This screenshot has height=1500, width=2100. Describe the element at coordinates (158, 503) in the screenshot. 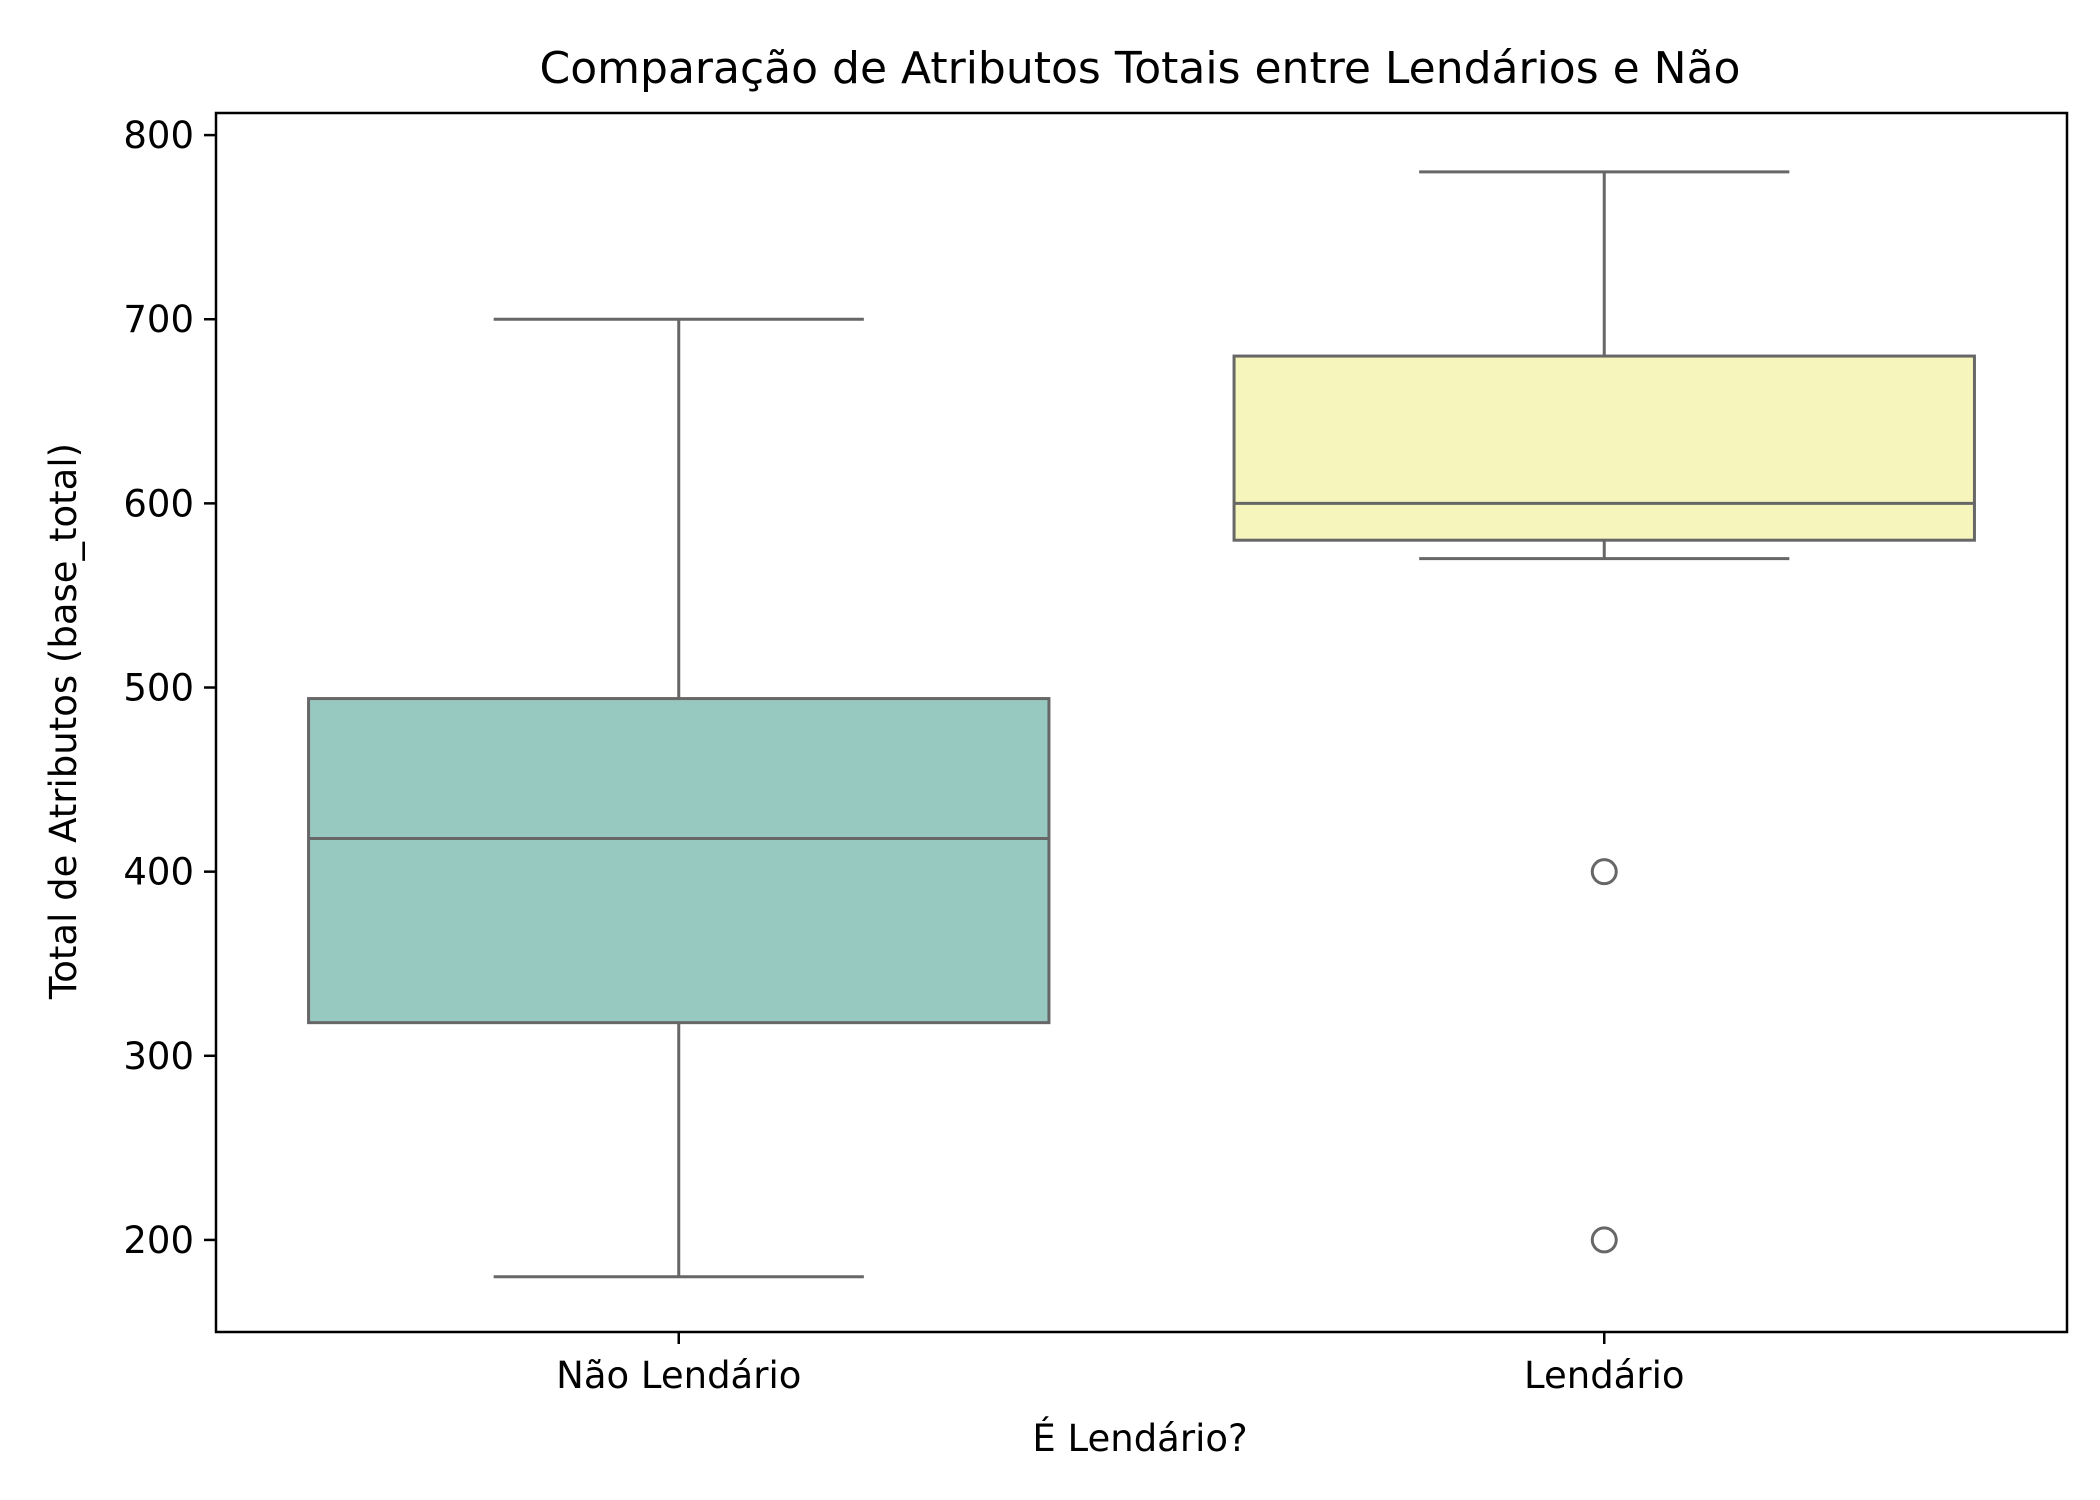

I see `y-tick-label: 600` at that location.